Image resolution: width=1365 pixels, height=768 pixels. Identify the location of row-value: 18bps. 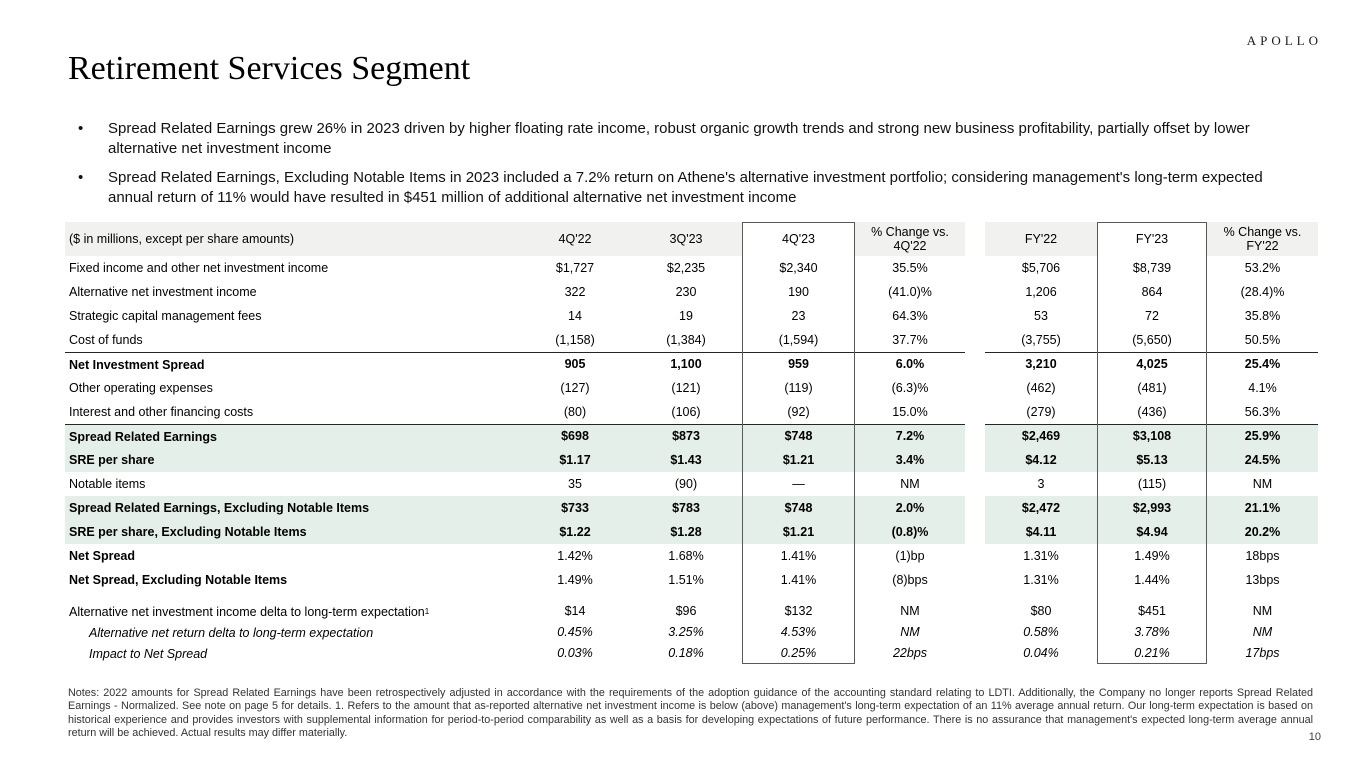
(1262, 555).